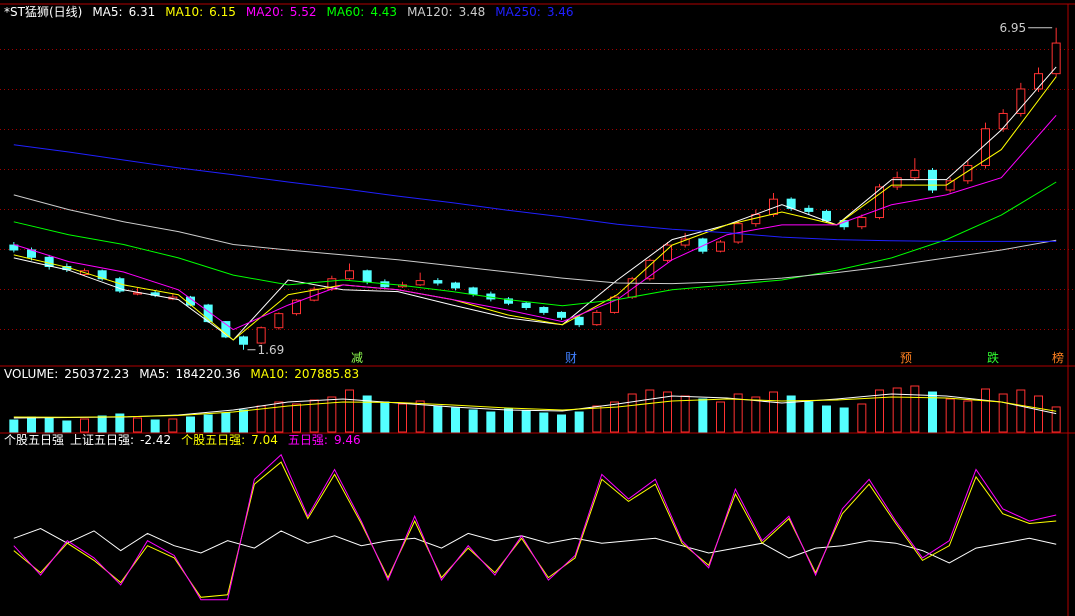  I want to click on event-marker: 榜, so click(1058, 357).